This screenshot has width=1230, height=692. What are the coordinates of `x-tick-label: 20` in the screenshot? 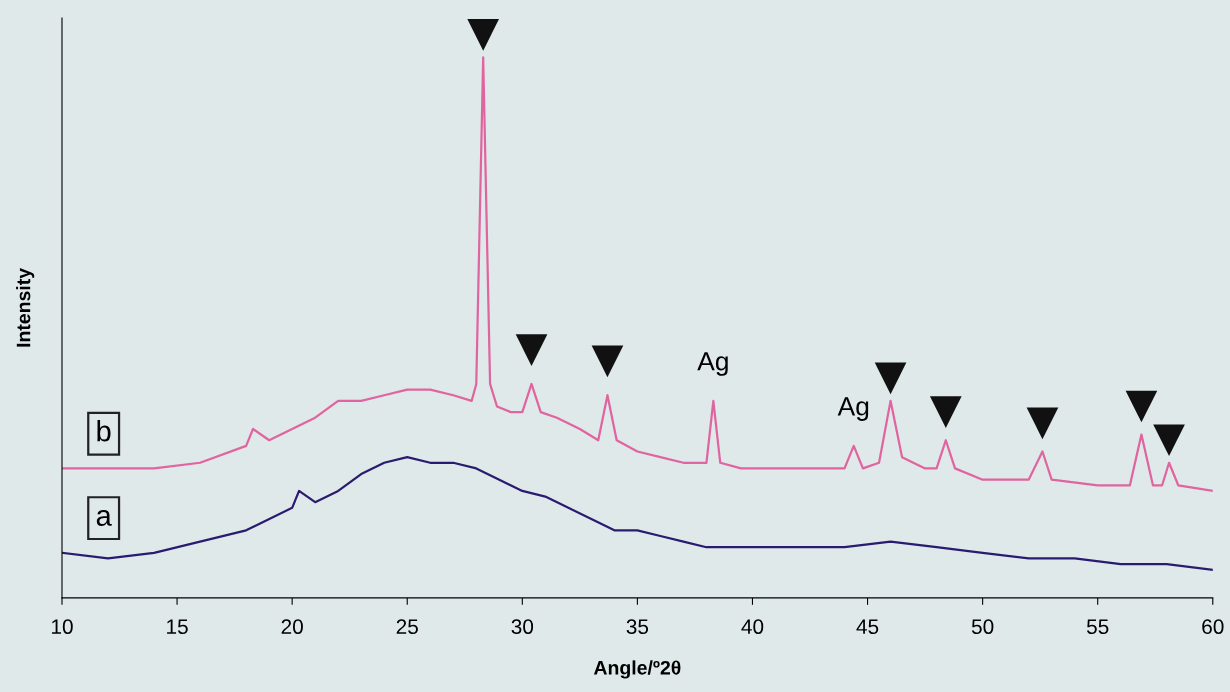 It's located at (292, 627).